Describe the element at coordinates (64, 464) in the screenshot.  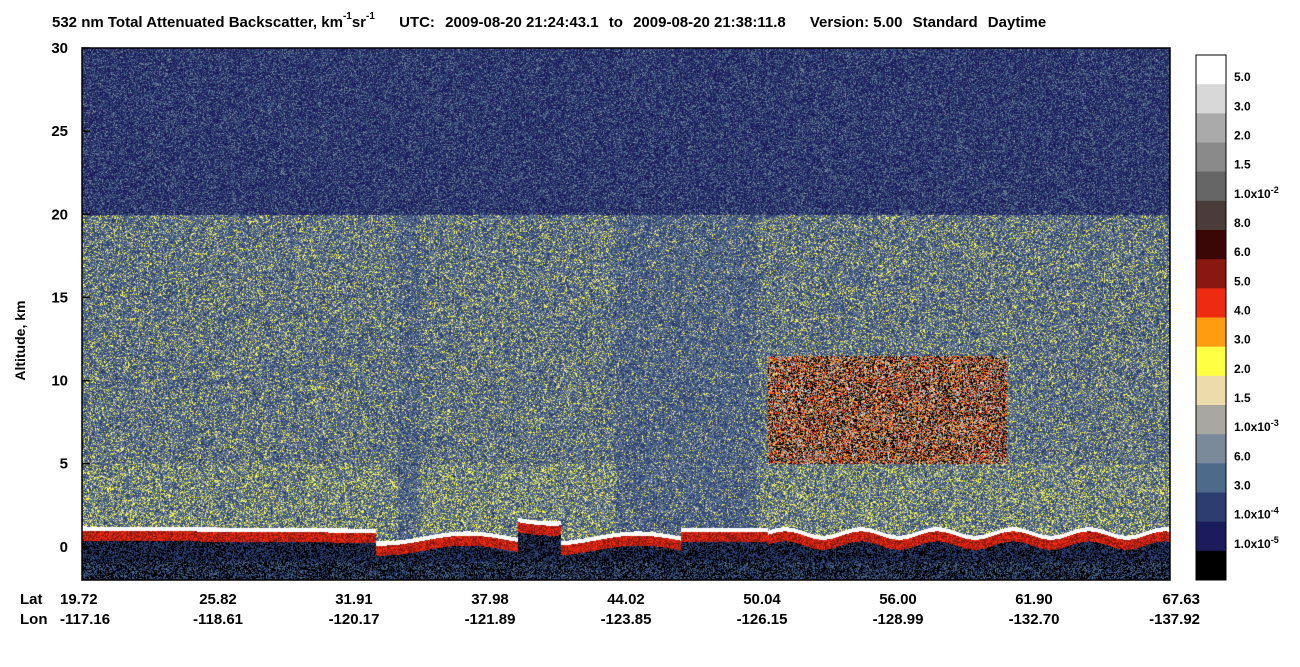
I see `y-tick-label: 5` at that location.